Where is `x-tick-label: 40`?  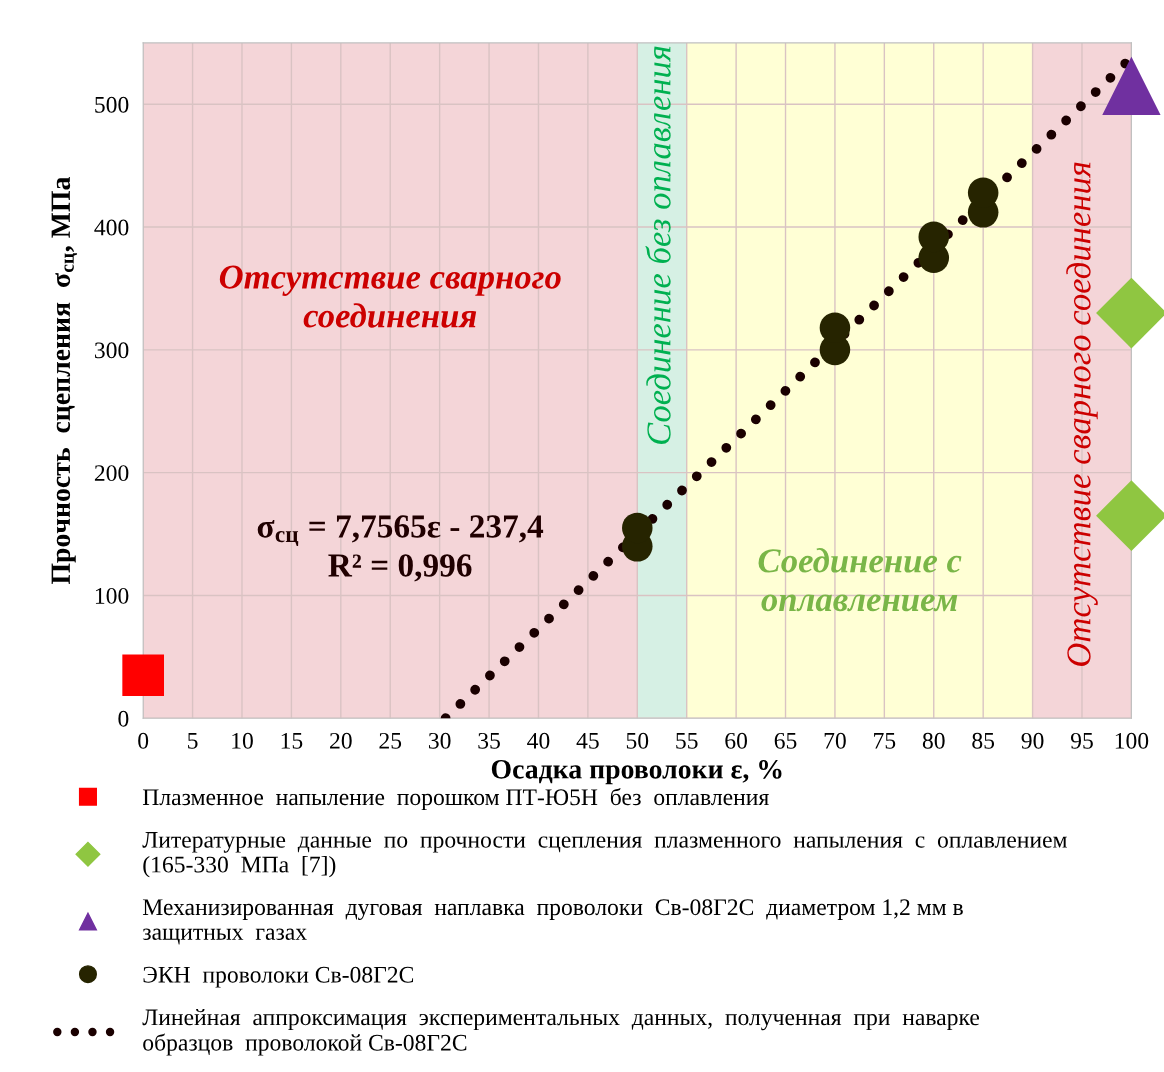 x-tick-label: 40 is located at coordinates (538, 740).